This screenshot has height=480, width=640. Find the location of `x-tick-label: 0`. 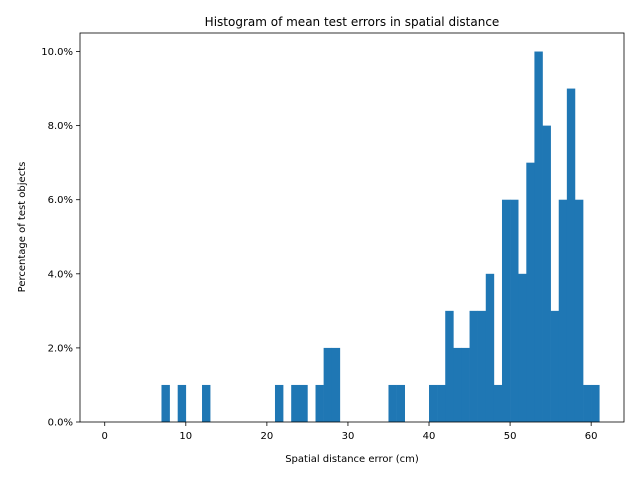

x-tick-label: 0 is located at coordinates (105, 436).